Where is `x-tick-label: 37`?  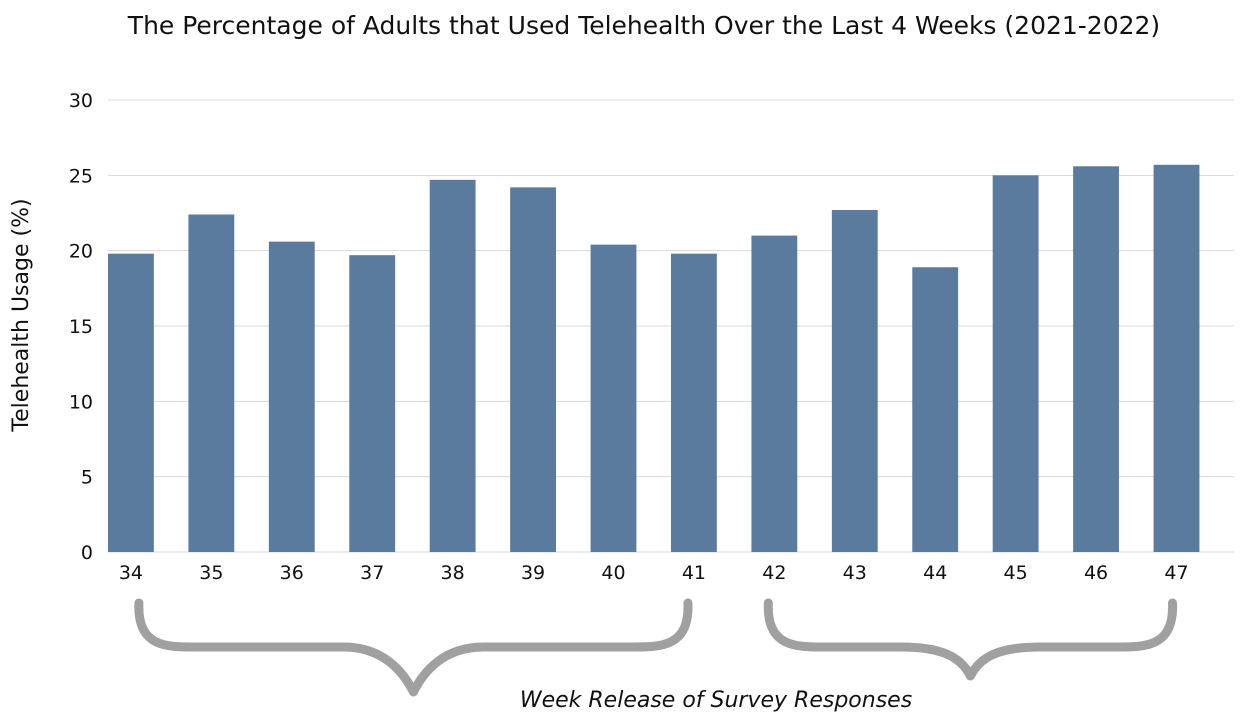 x-tick-label: 37 is located at coordinates (372, 573).